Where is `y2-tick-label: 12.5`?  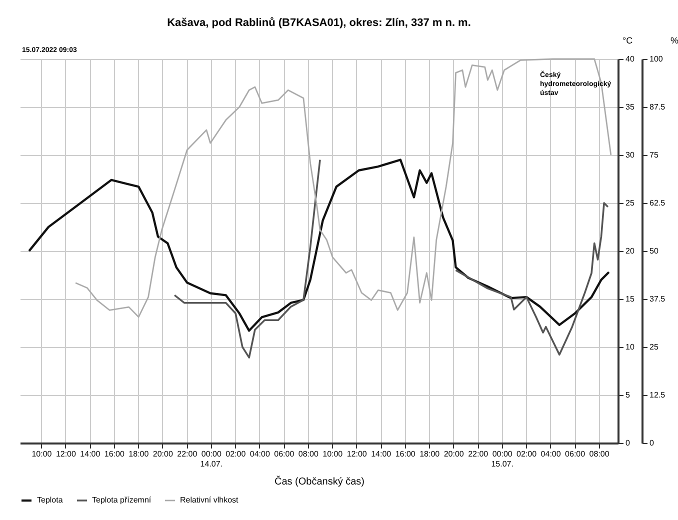
y2-tick-label: 12.5 is located at coordinates (658, 395).